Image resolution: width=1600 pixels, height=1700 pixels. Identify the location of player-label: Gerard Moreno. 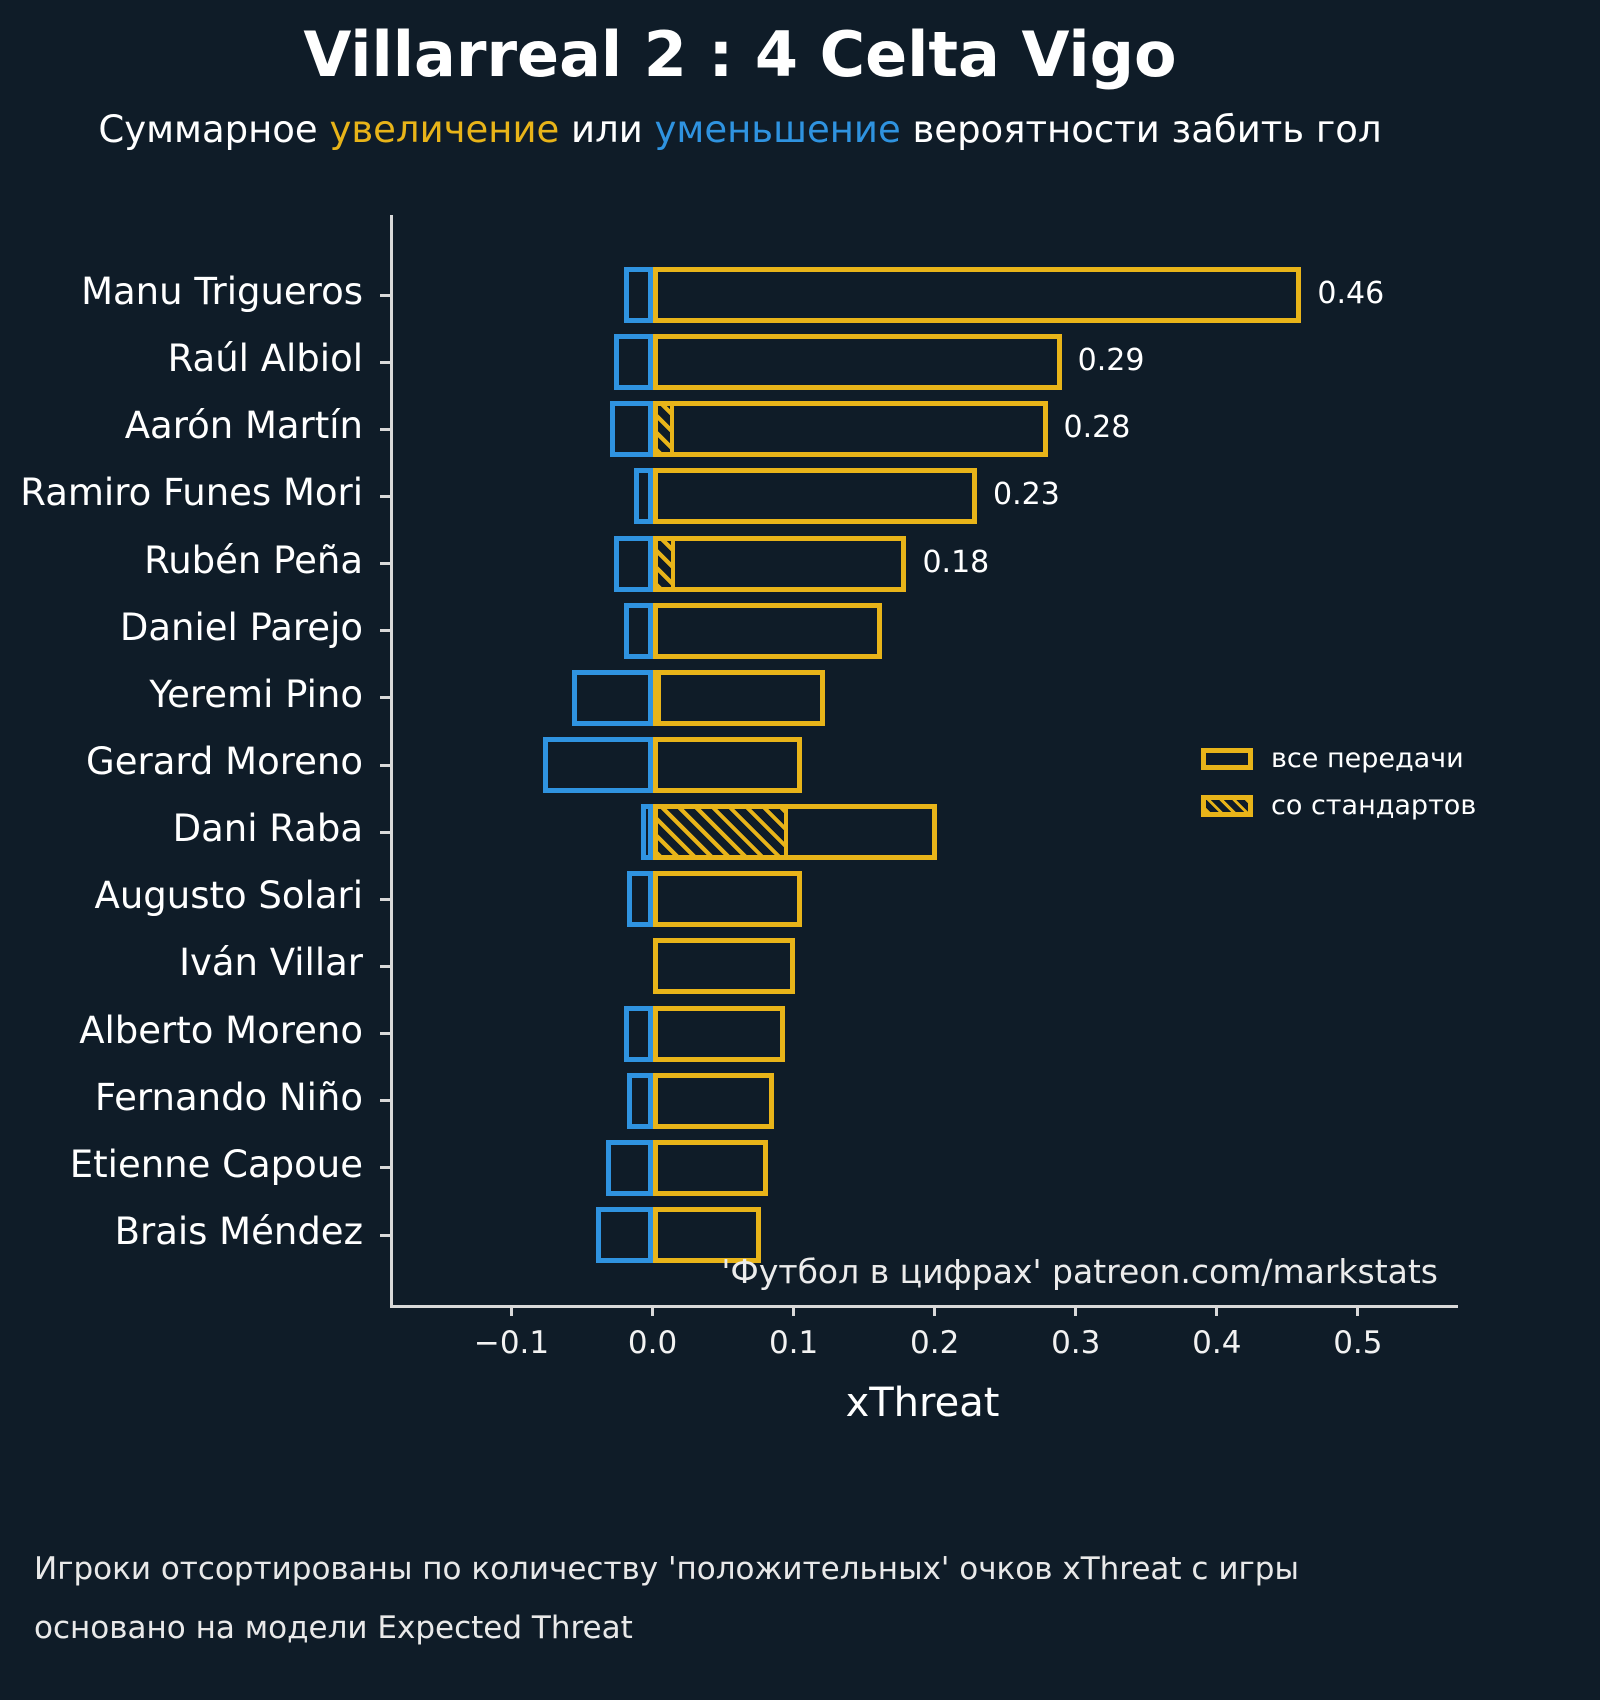
(224, 761).